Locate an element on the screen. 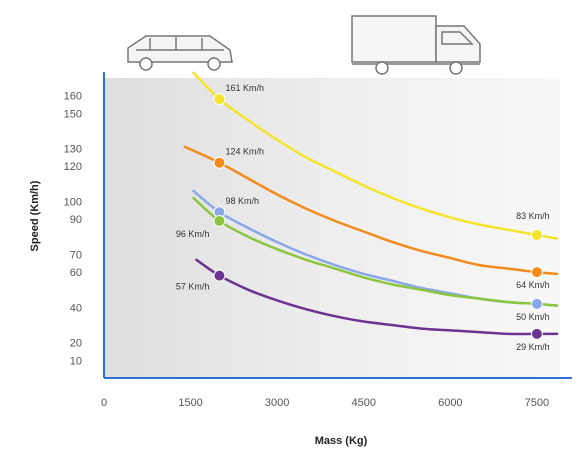 The height and width of the screenshot is (454, 584). data-label: 64 Km/h is located at coordinates (533, 285).